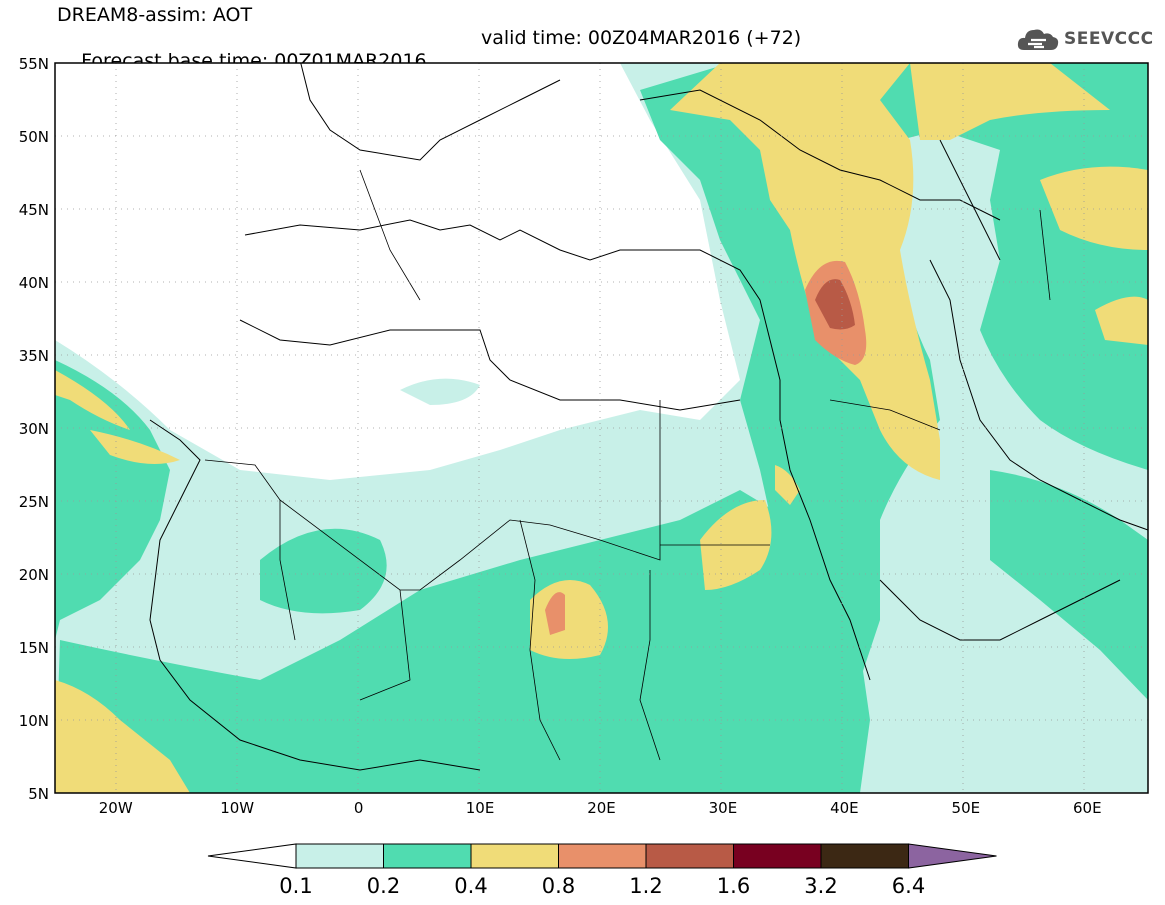  What do you see at coordinates (34, 283) in the screenshot?
I see `lat-label: 40N` at bounding box center [34, 283].